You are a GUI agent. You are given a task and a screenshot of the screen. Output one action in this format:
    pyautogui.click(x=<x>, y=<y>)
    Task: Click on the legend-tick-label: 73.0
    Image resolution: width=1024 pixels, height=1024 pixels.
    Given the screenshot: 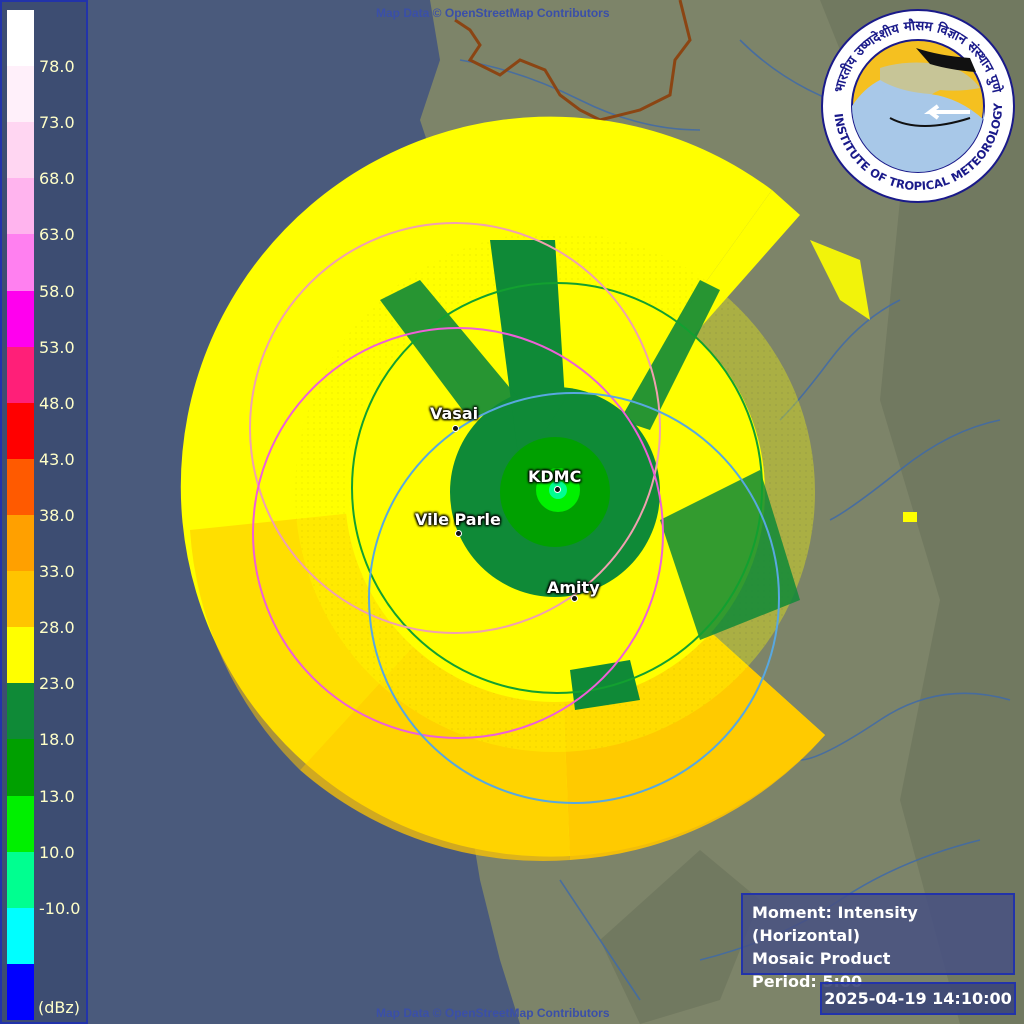 What is the action you would take?
    pyautogui.click(x=57, y=123)
    